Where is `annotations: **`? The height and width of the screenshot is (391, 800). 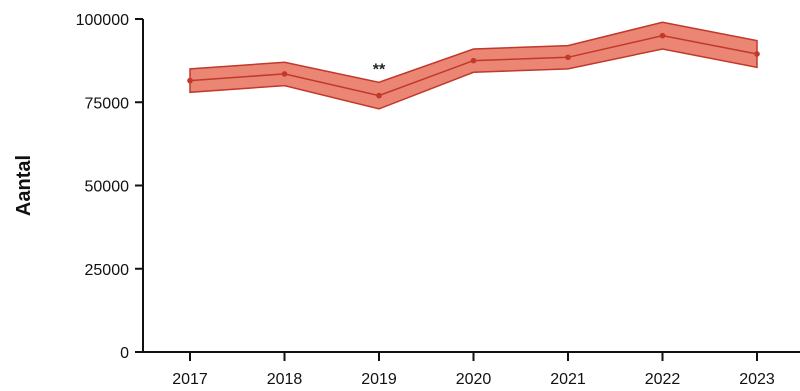 annotations: ** is located at coordinates (379, 69).